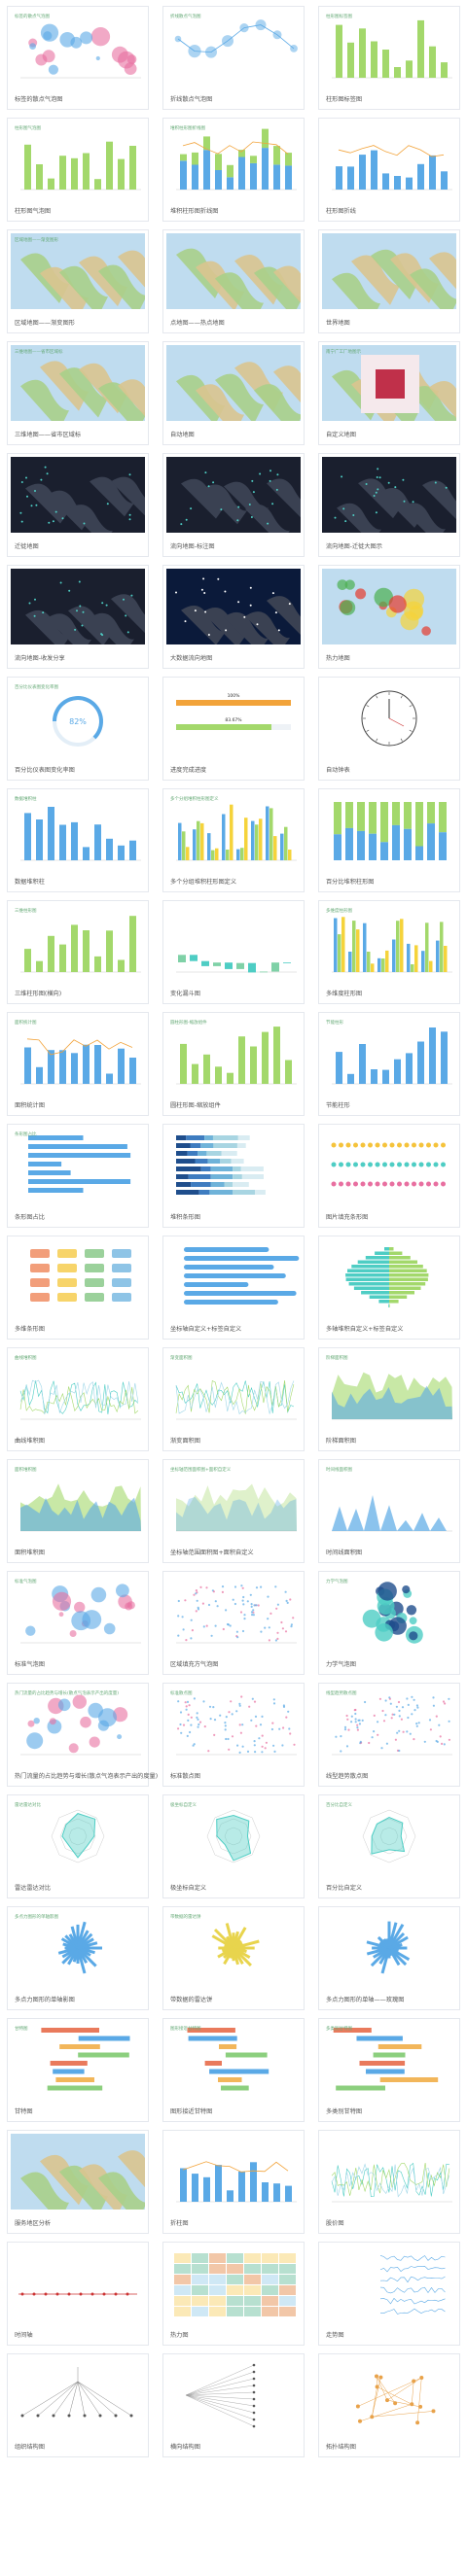 This screenshot has width=467, height=2576. What do you see at coordinates (338, 1105) in the screenshot?
I see `chart-card-title: 节能柱形` at bounding box center [338, 1105].